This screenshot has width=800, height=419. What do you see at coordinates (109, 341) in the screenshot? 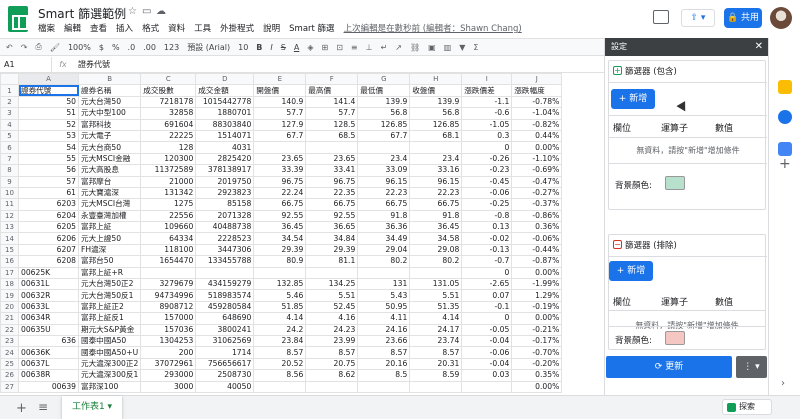
I see `grid-cell: 國泰中國A50` at bounding box center [109, 341].